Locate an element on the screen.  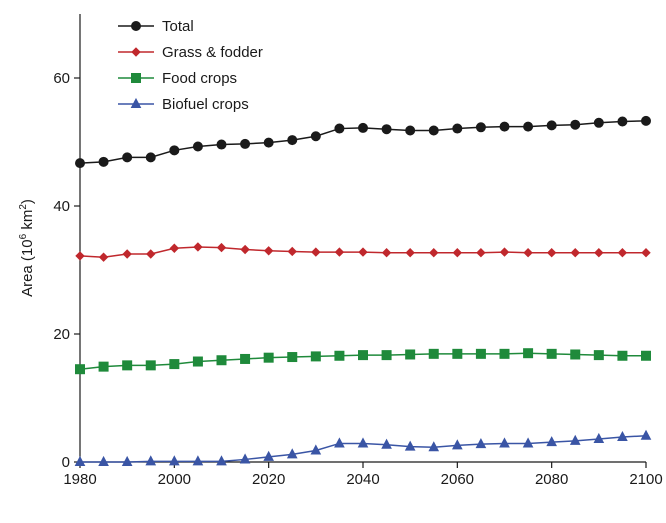
legend-label: Biofuel crops is located at coordinates (205, 104).